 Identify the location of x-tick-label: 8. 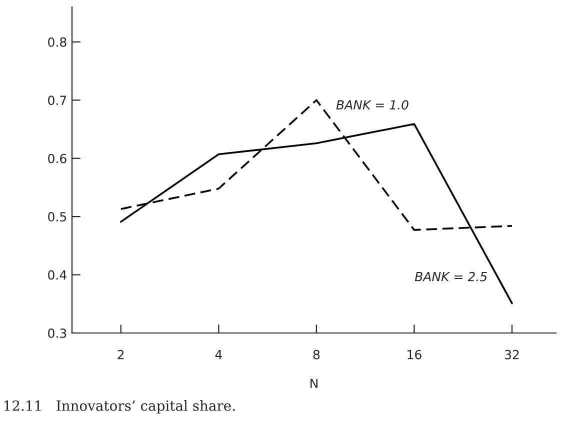
(316, 355).